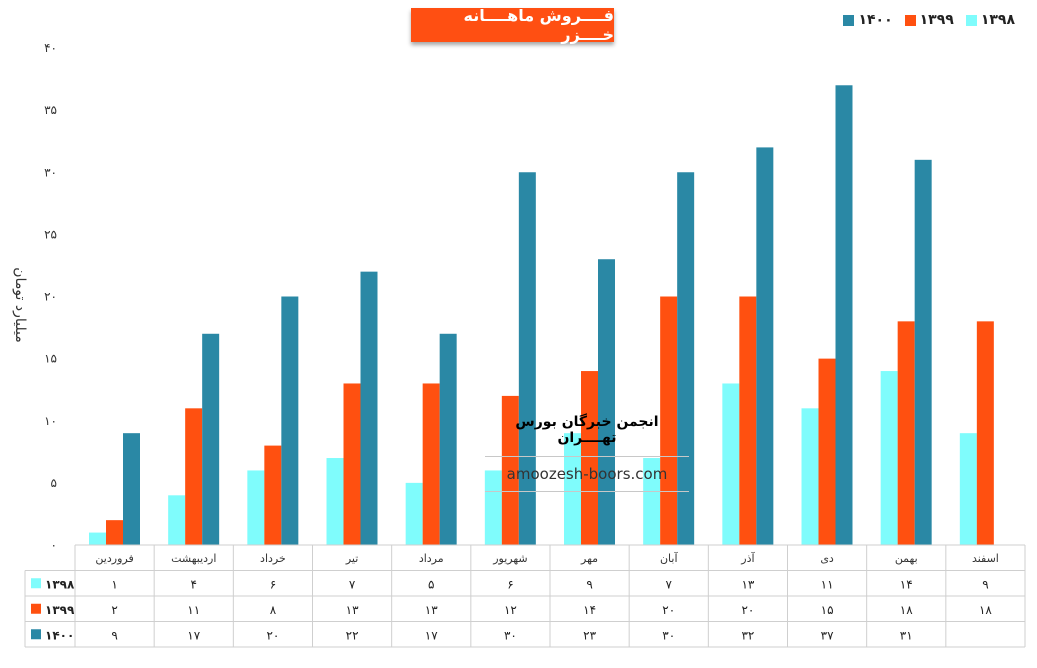 The height and width of the screenshot is (668, 1037). I want to click on watermark-divider-top, so click(587, 456).